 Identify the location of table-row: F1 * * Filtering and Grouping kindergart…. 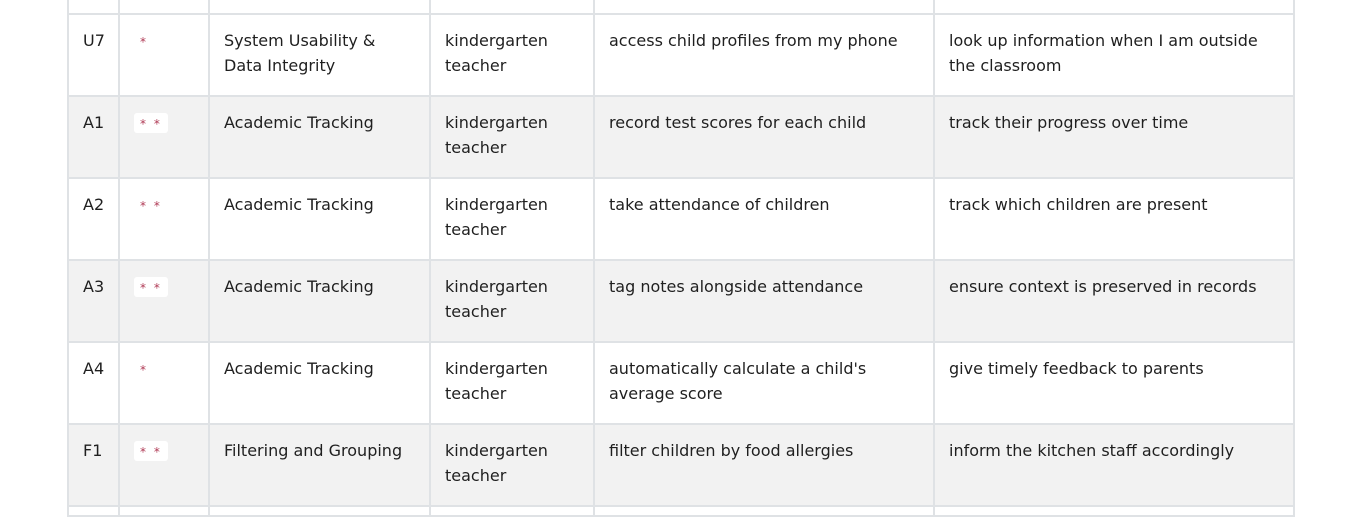
(681, 465).